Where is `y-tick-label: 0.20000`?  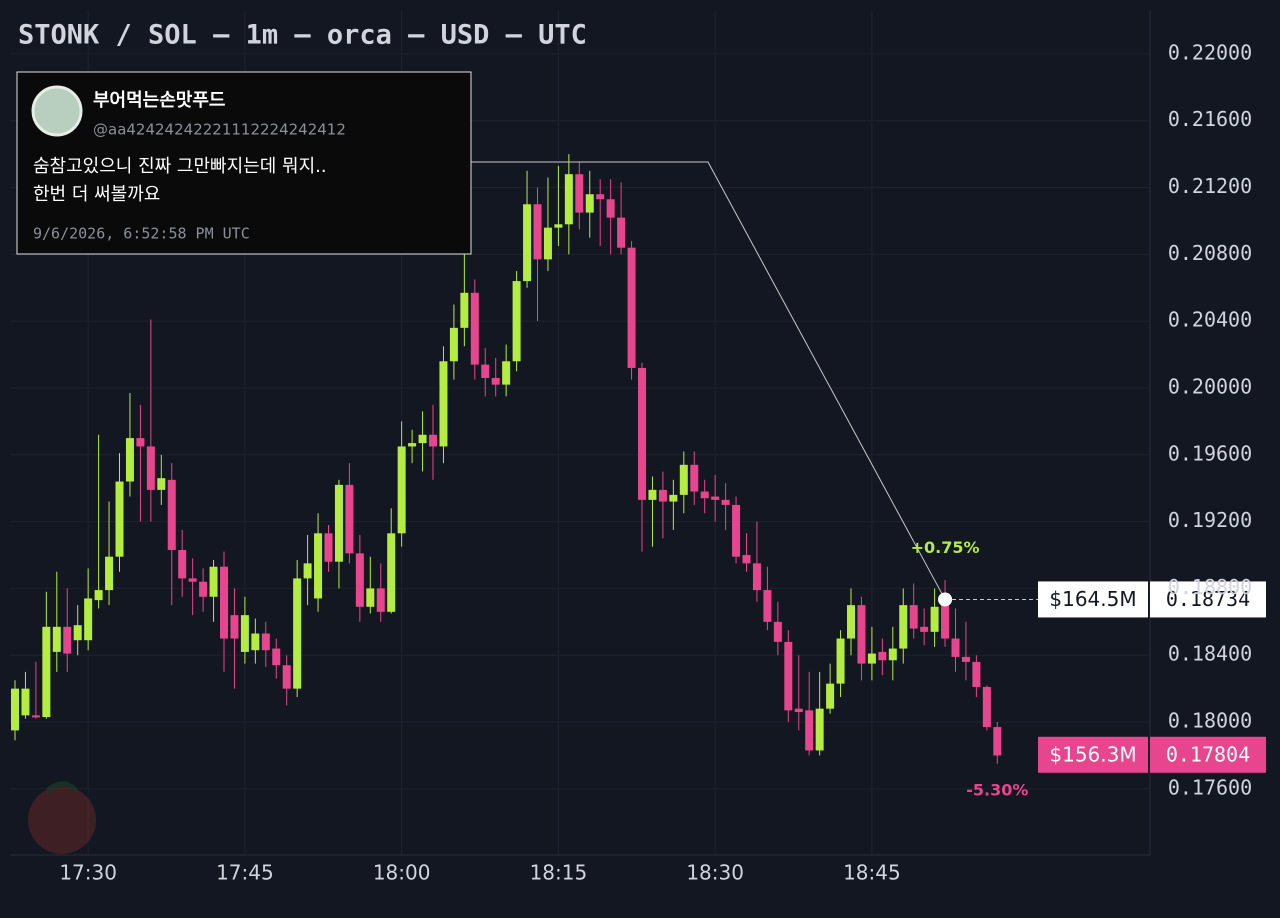
y-tick-label: 0.20000 is located at coordinates (1210, 386).